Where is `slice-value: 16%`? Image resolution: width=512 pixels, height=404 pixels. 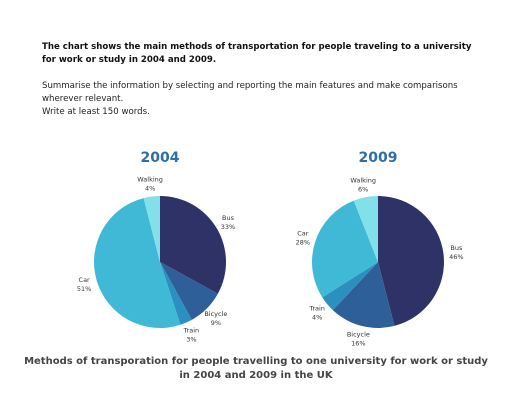
slice-value: 16% is located at coordinates (358, 344).